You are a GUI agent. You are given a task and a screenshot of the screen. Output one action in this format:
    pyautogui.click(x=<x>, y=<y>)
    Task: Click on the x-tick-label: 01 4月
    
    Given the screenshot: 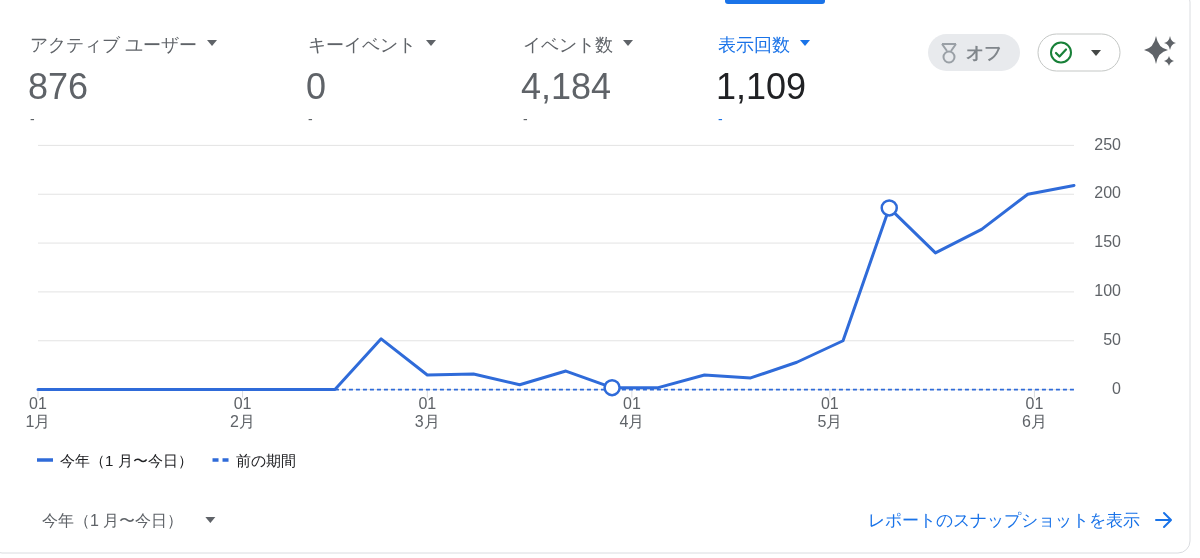 What is the action you would take?
    pyautogui.click(x=632, y=412)
    